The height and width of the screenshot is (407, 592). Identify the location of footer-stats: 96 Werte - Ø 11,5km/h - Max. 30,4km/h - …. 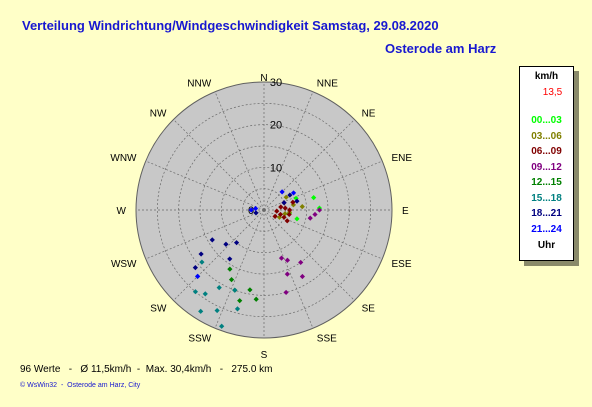
(146, 369).